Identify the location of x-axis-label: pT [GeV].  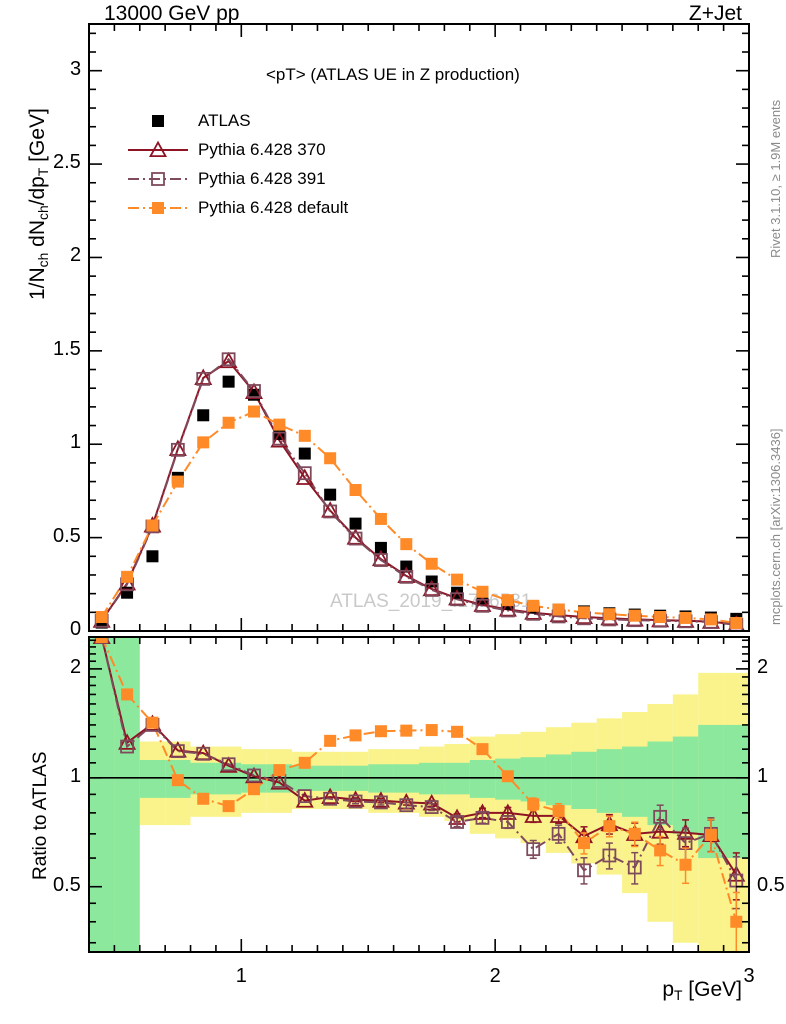
(702, 990).